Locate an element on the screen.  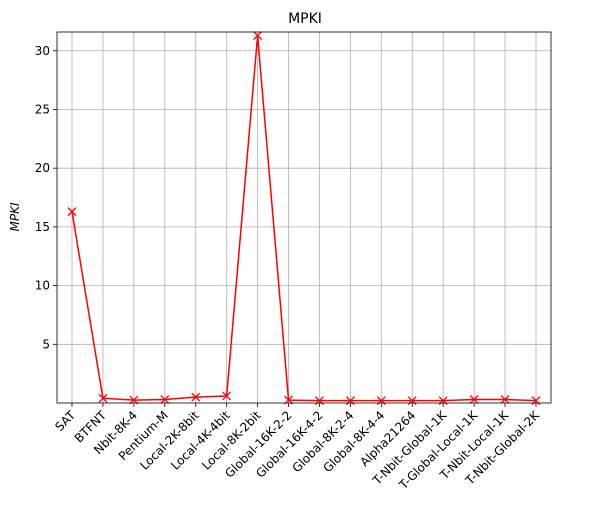
y-tick-label: 5 is located at coordinates (46, 344).